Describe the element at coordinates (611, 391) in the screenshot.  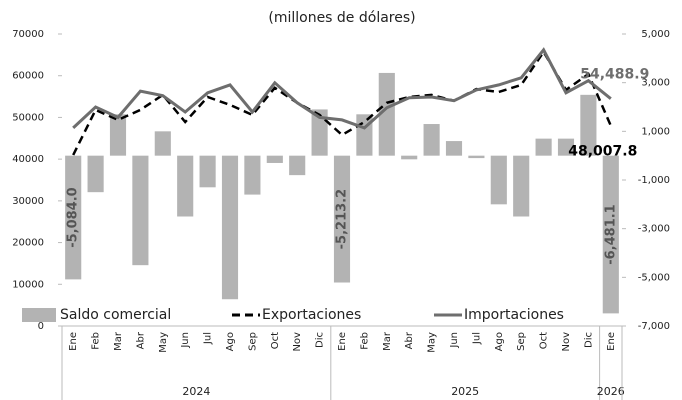
I see `group-label: 2026` at that location.